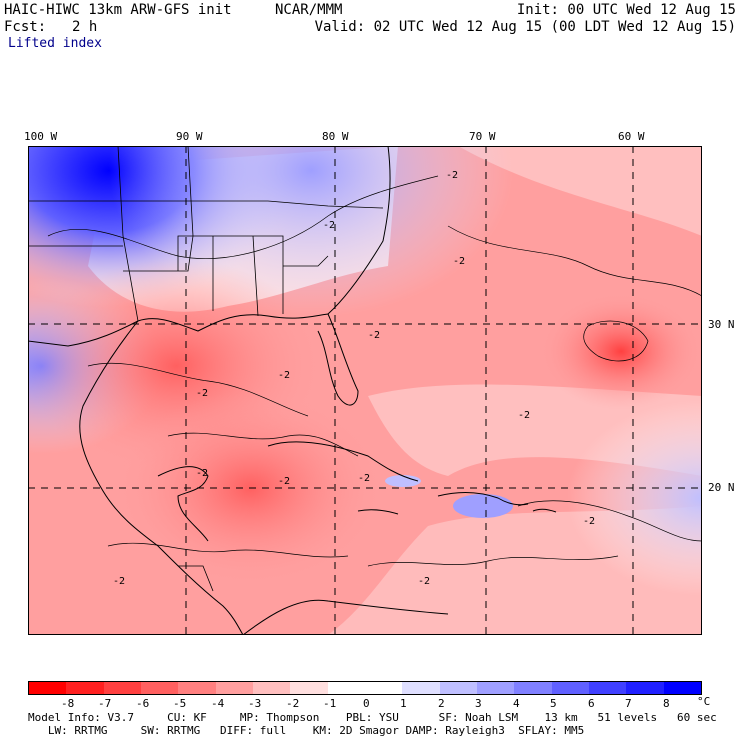 This screenshot has width=740, height=740. I want to click on field-blue-cuba-east, so click(403, 481).